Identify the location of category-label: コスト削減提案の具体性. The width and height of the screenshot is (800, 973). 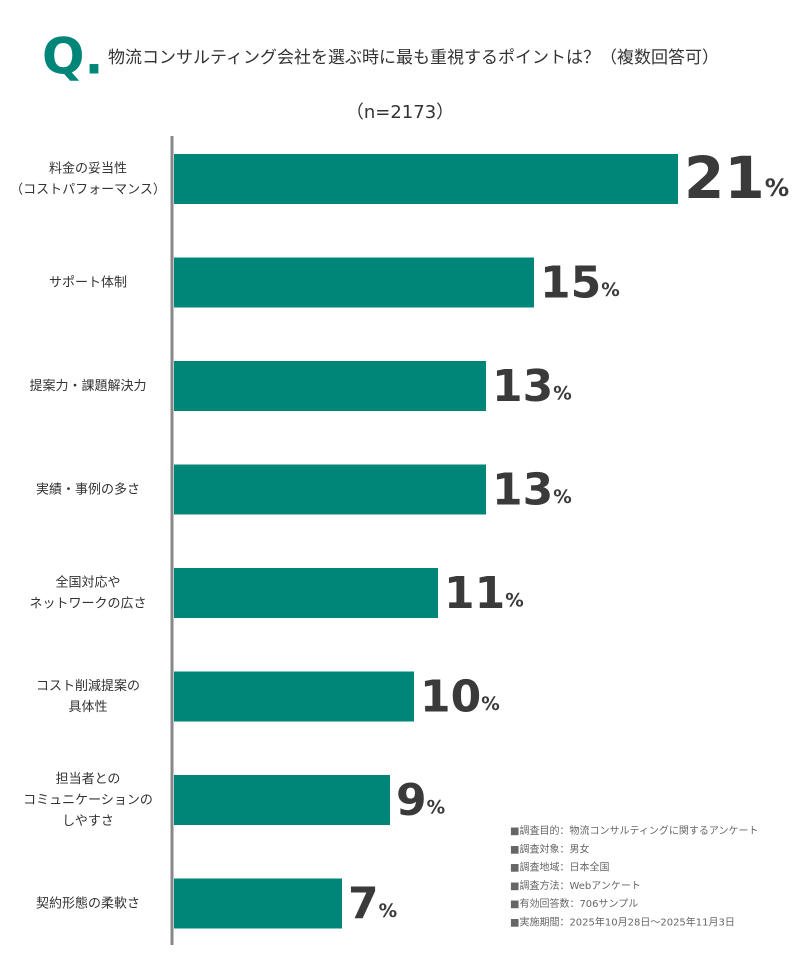
(88, 696).